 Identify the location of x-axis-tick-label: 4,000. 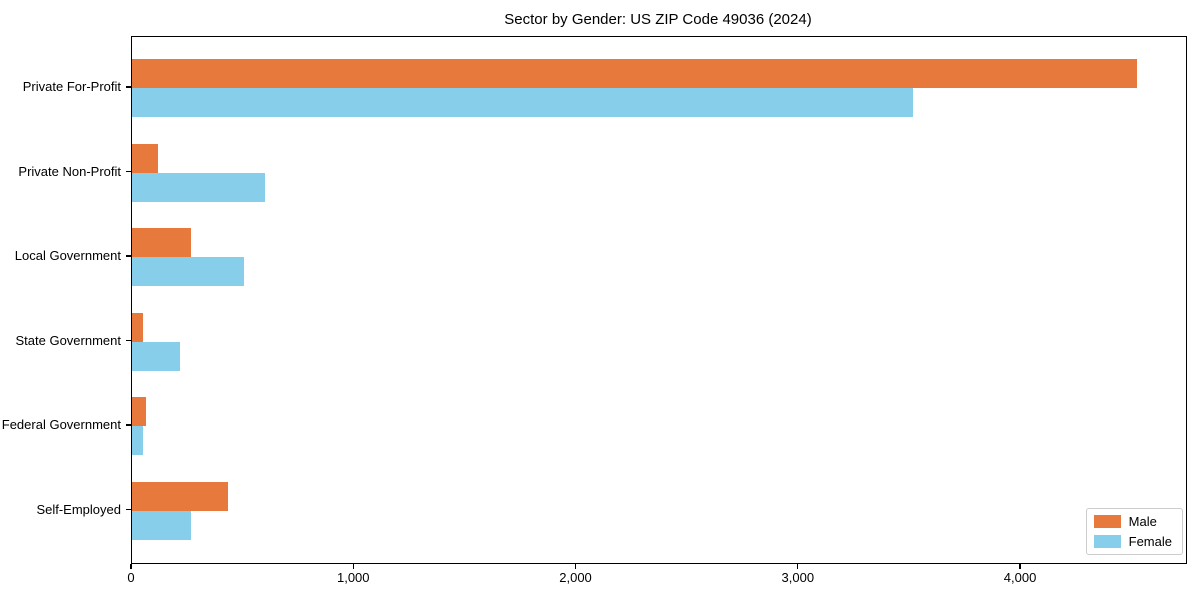
(1020, 577).